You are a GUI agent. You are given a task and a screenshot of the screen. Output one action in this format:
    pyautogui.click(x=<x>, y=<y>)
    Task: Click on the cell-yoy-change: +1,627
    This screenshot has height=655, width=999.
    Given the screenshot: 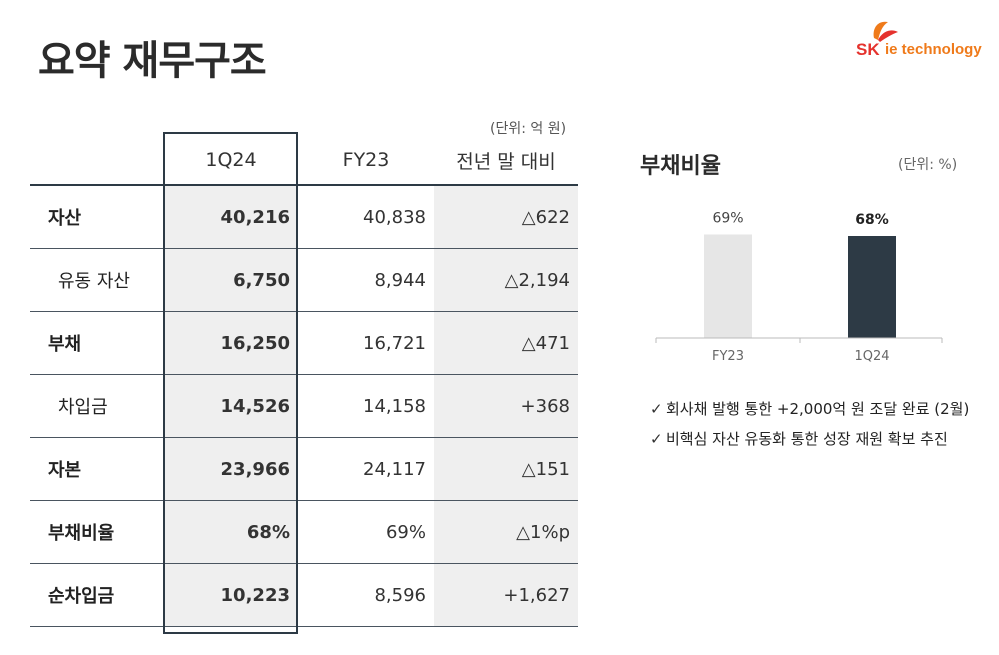 What is the action you would take?
    pyautogui.click(x=506, y=595)
    